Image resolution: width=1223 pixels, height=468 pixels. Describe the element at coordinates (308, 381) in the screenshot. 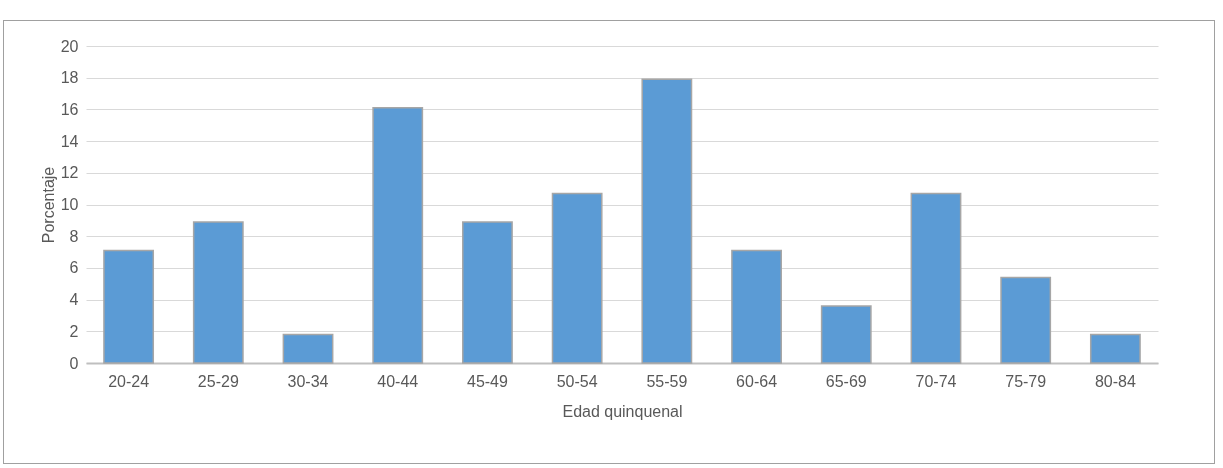

I see `x-tick-label: 30-34` at that location.